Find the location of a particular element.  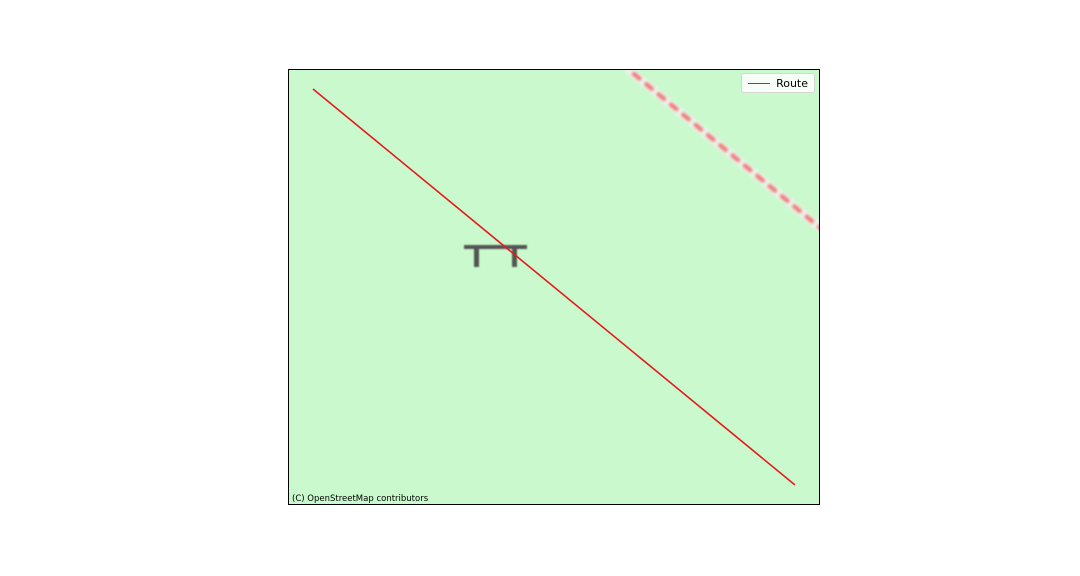

dashed-footpath is located at coordinates (721, 151).